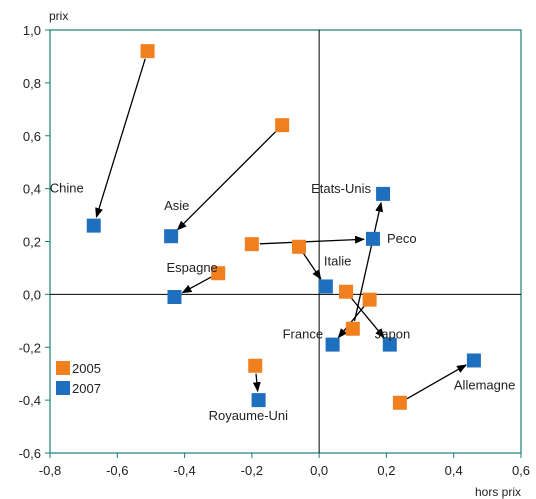 This screenshot has height=499, width=536. Describe the element at coordinates (312, 266) in the screenshot. I see `arrow-italie` at that location.